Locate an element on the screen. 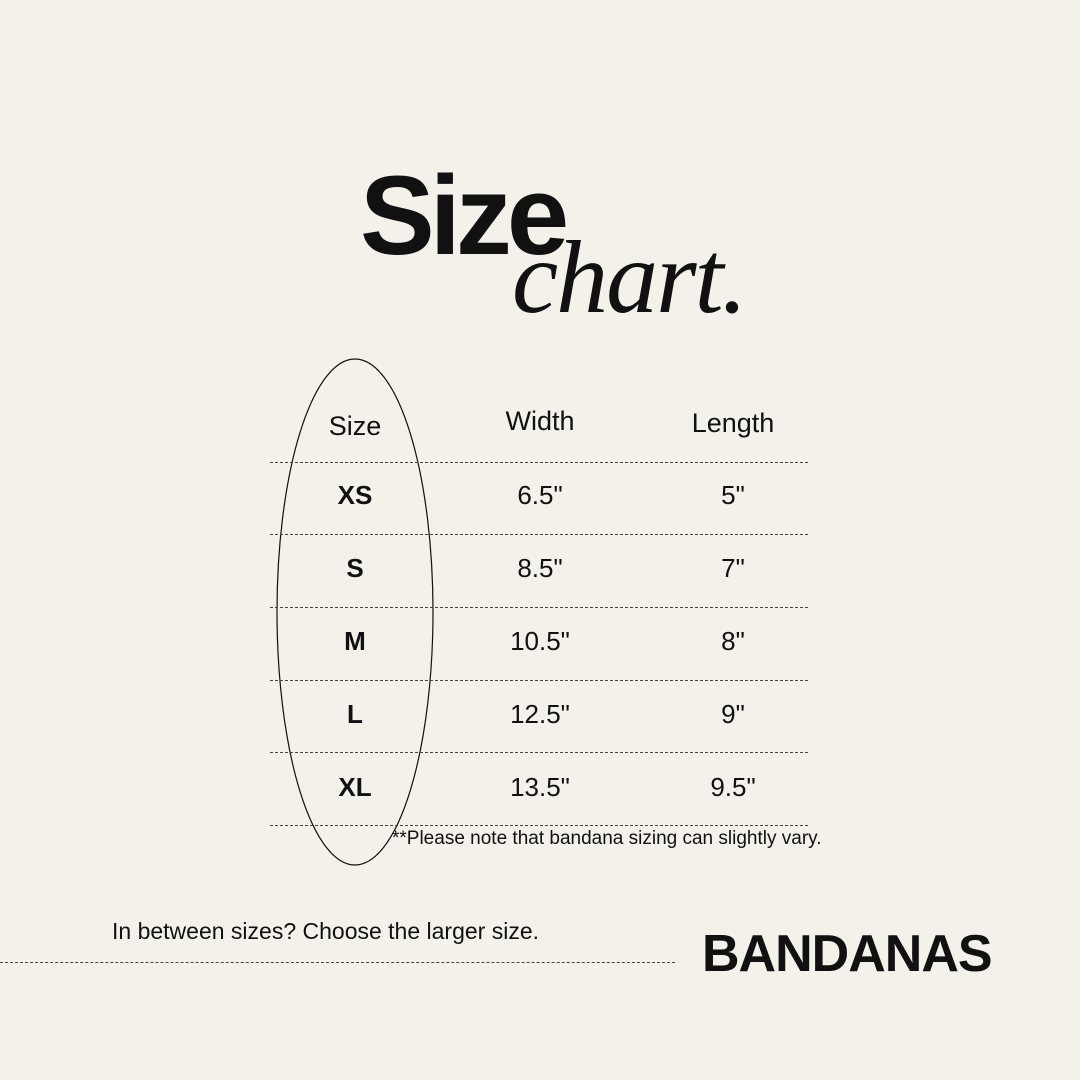  cell-length: 9" is located at coordinates (733, 714).